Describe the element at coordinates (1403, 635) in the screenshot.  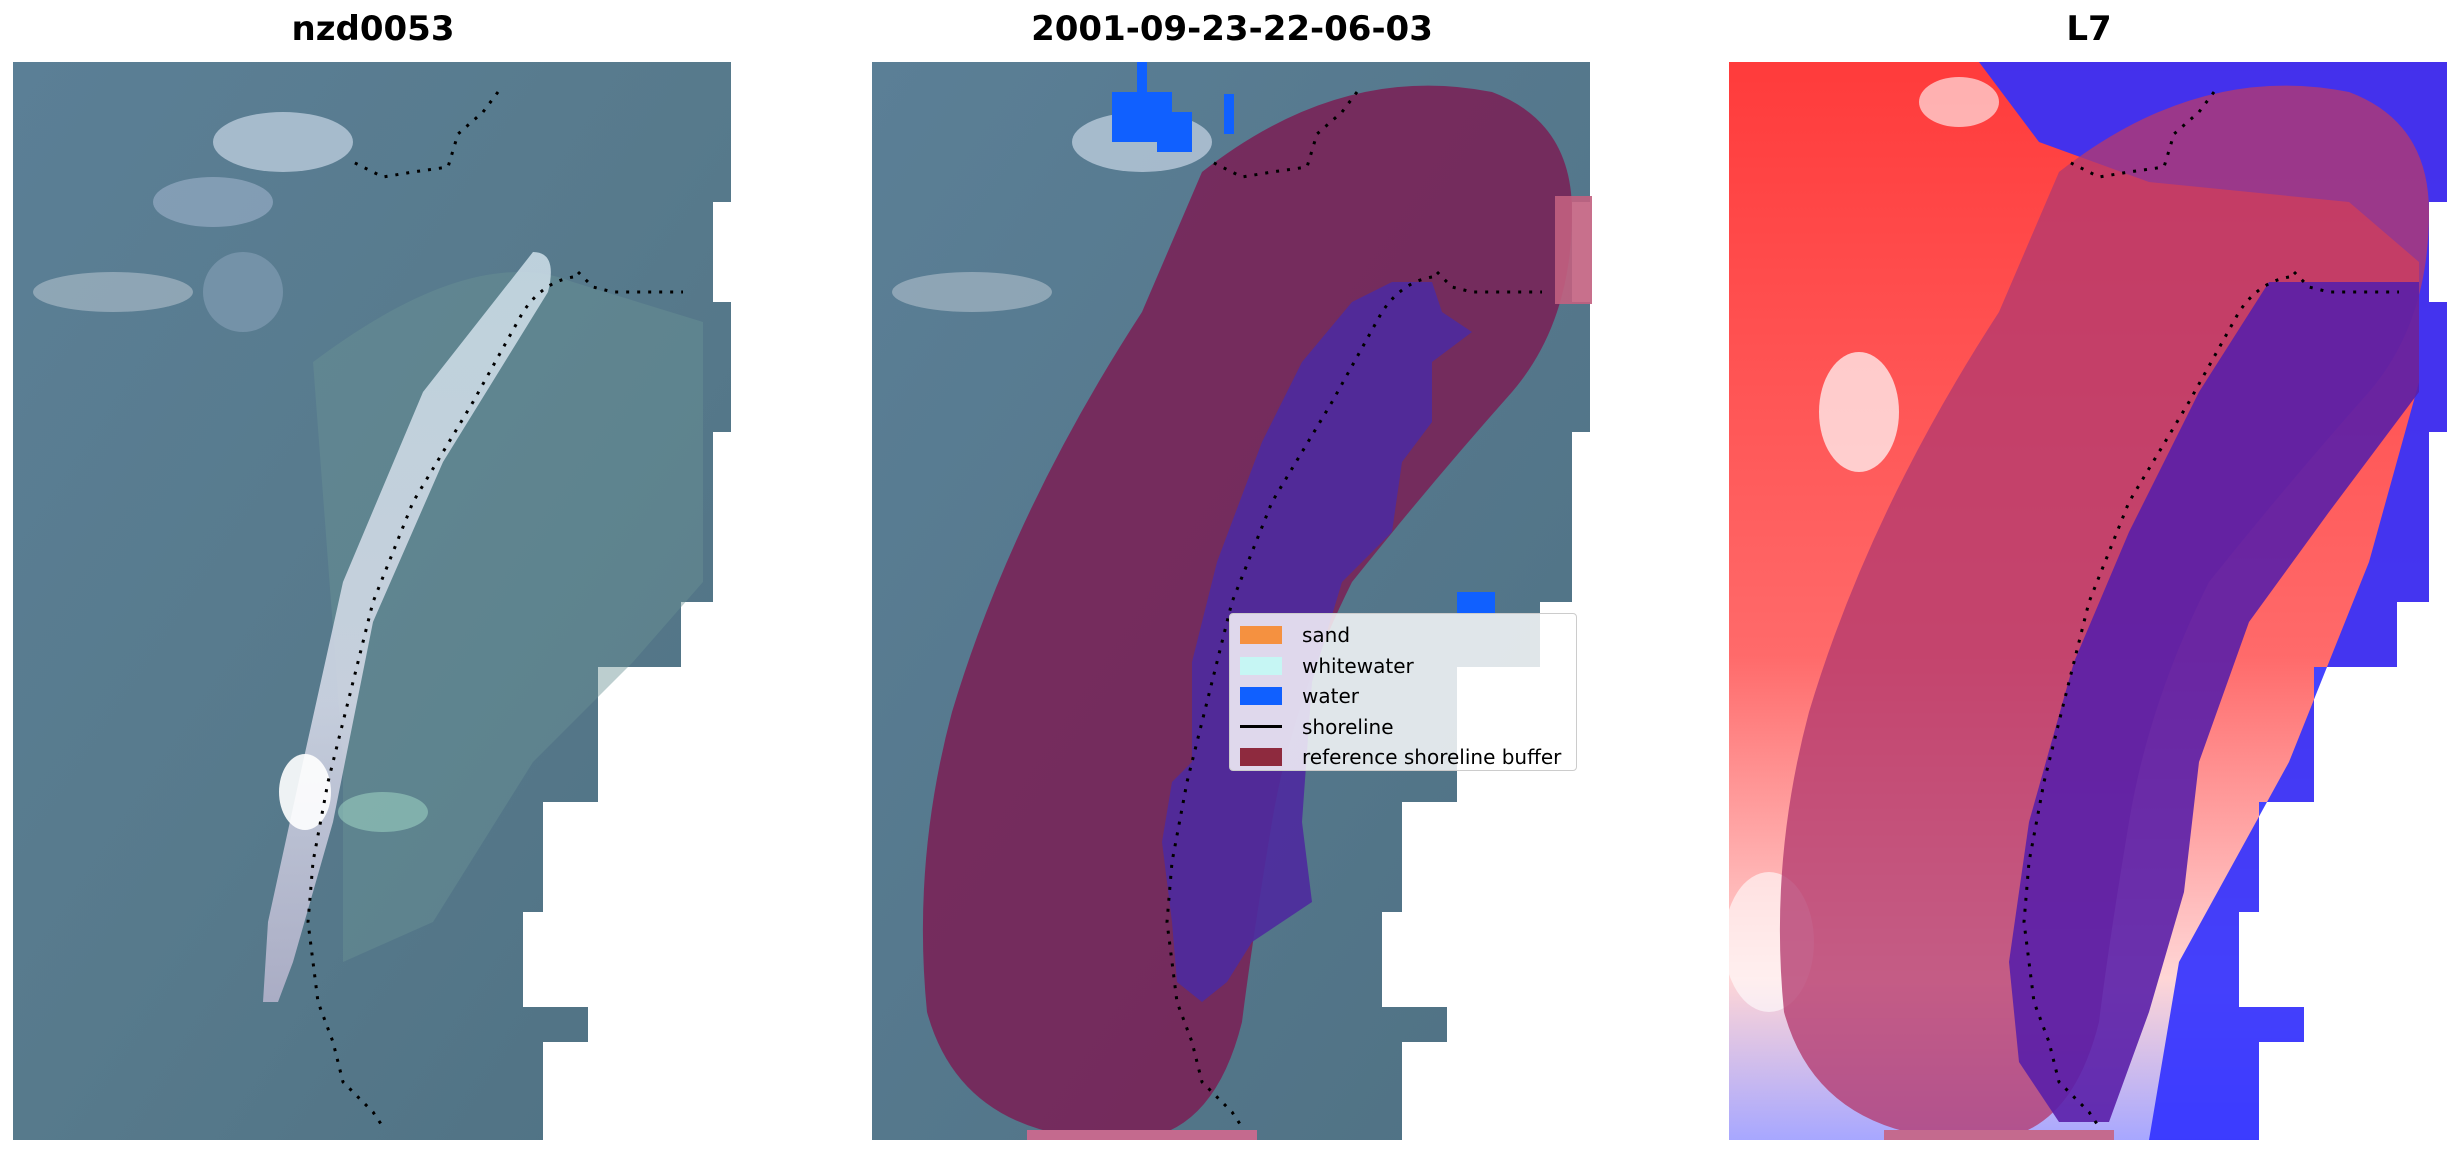
I see `legend-item-sand: sand` at that location.